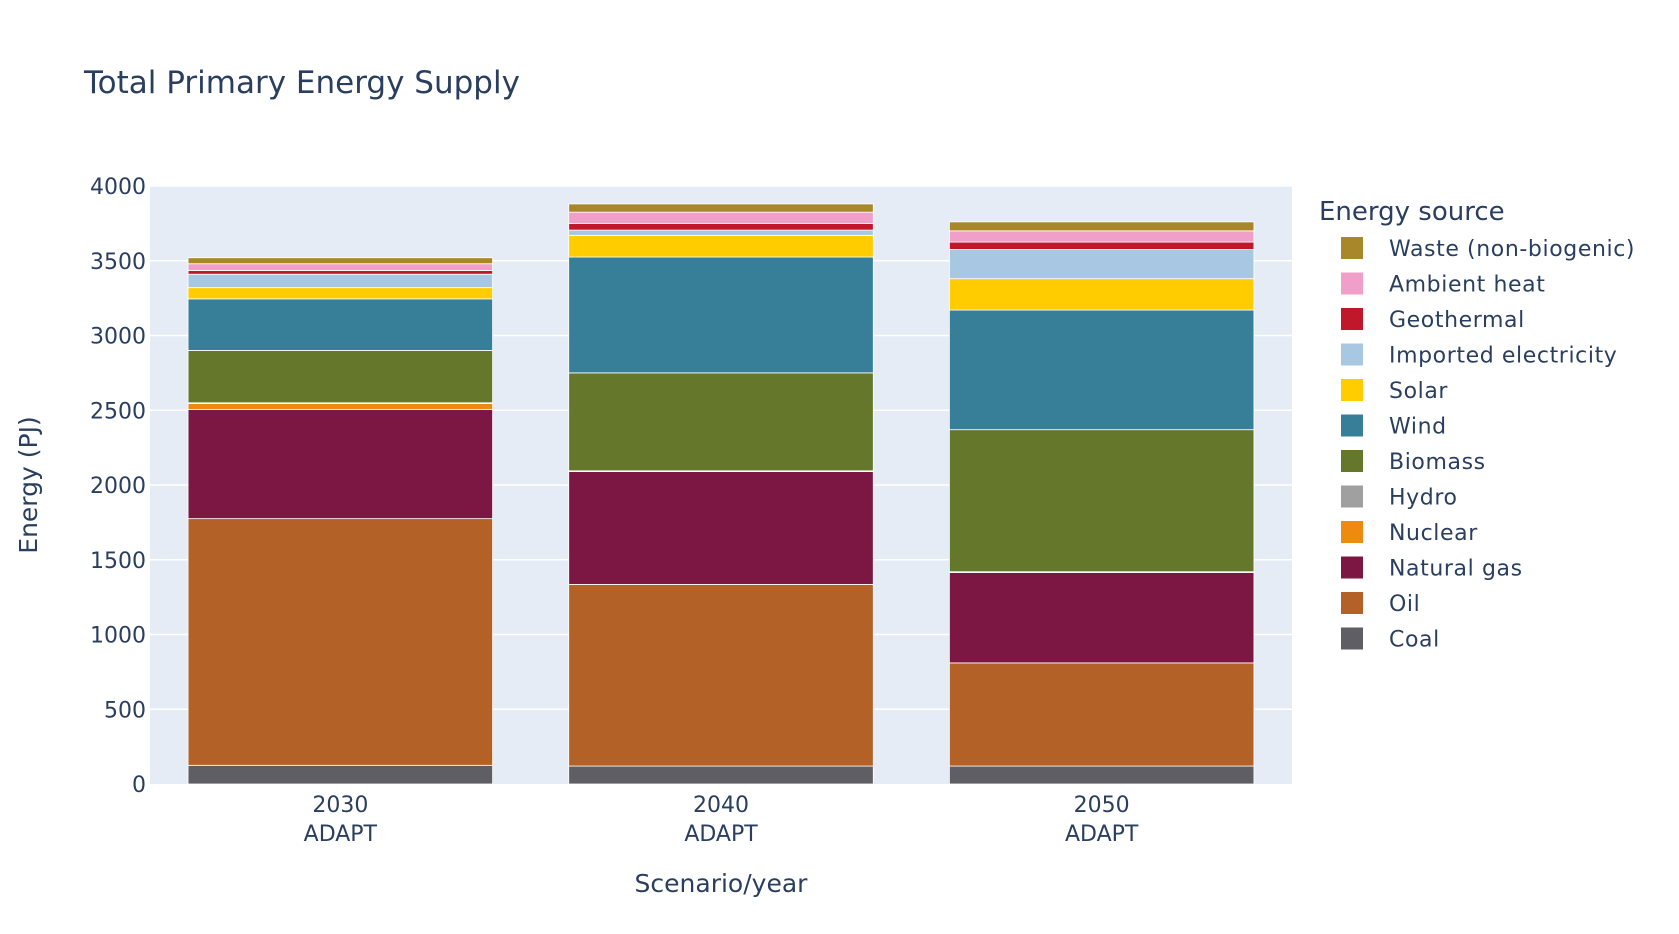  I want to click on y-axis-title: Energy (PJ), so click(28, 484).